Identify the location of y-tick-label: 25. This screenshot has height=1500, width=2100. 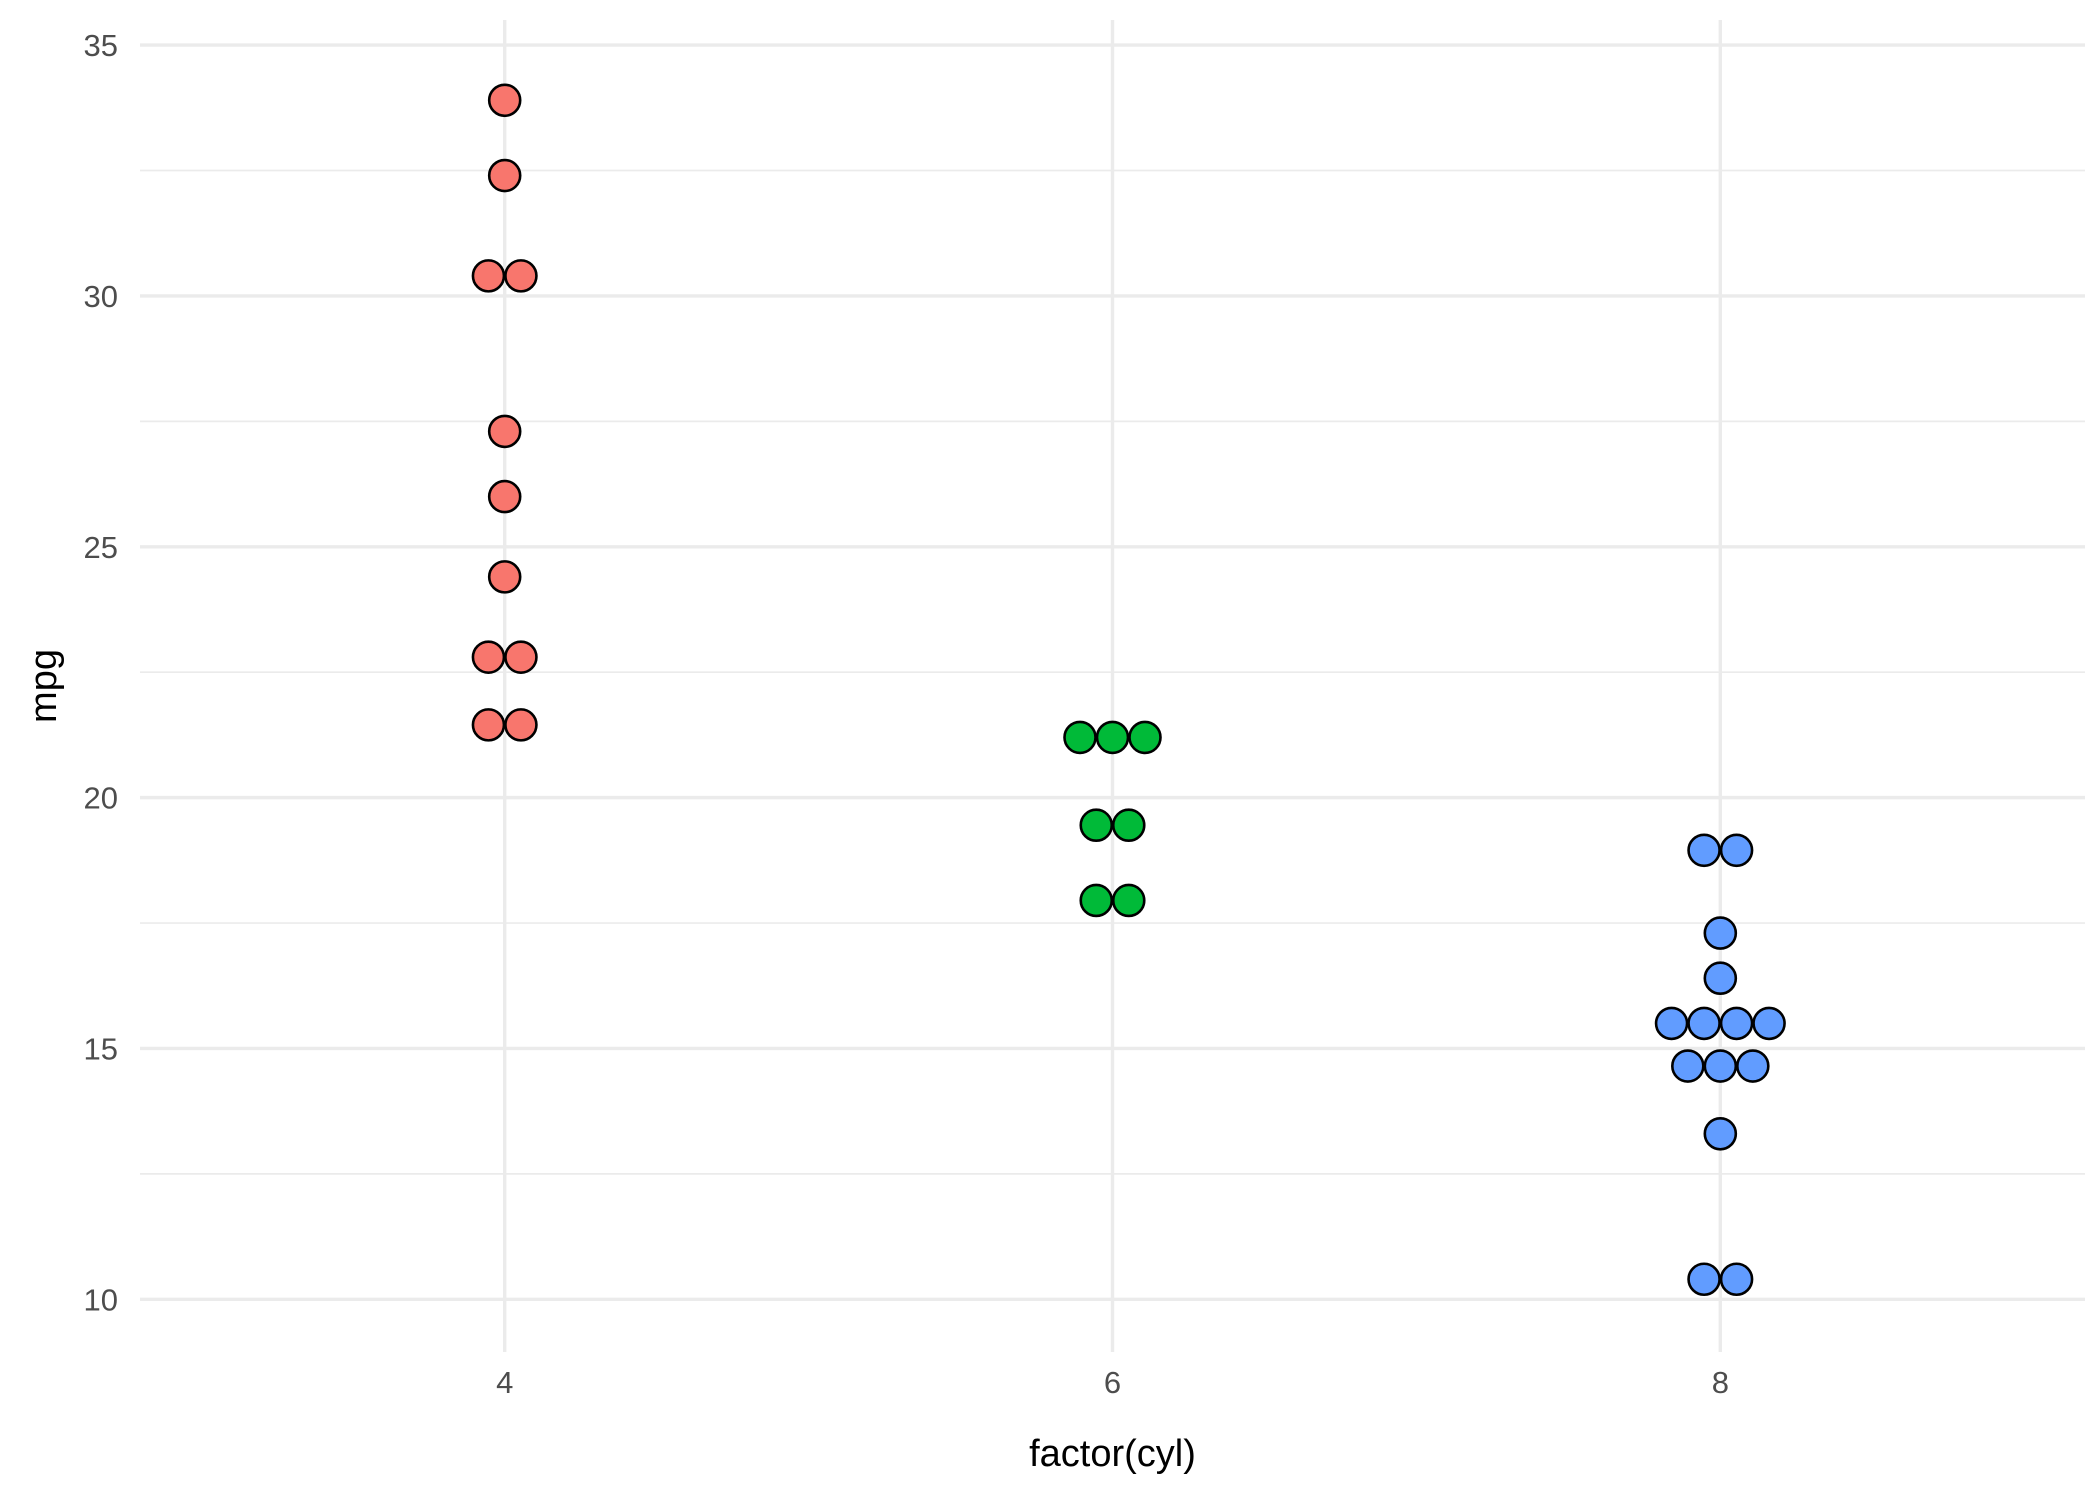
(101, 547).